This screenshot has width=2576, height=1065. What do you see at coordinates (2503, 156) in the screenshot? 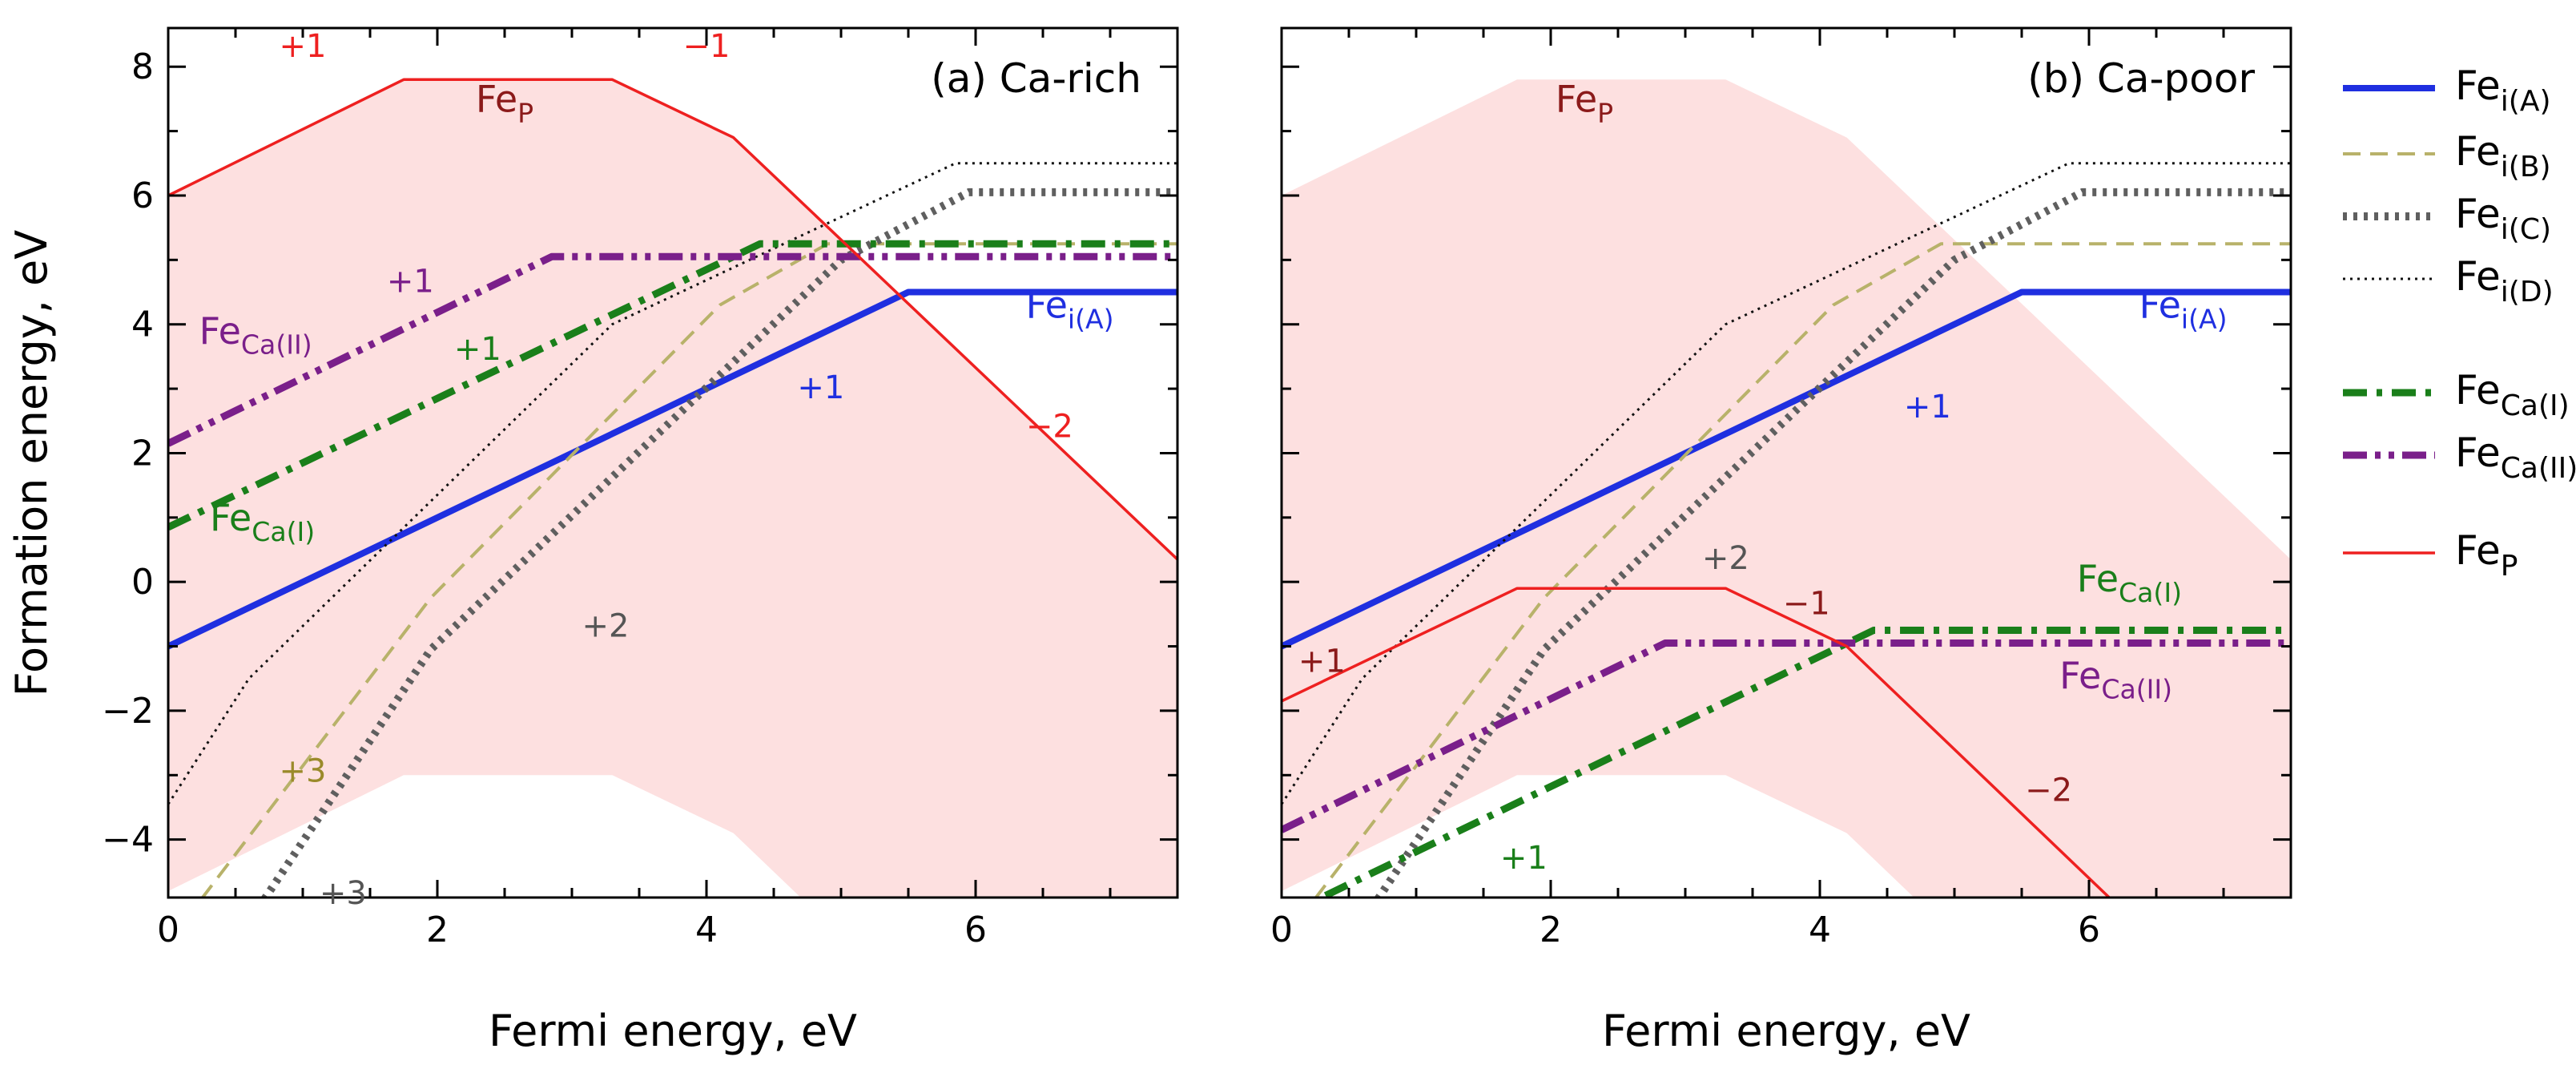
I see `legend-label: Fei(B)` at bounding box center [2503, 156].